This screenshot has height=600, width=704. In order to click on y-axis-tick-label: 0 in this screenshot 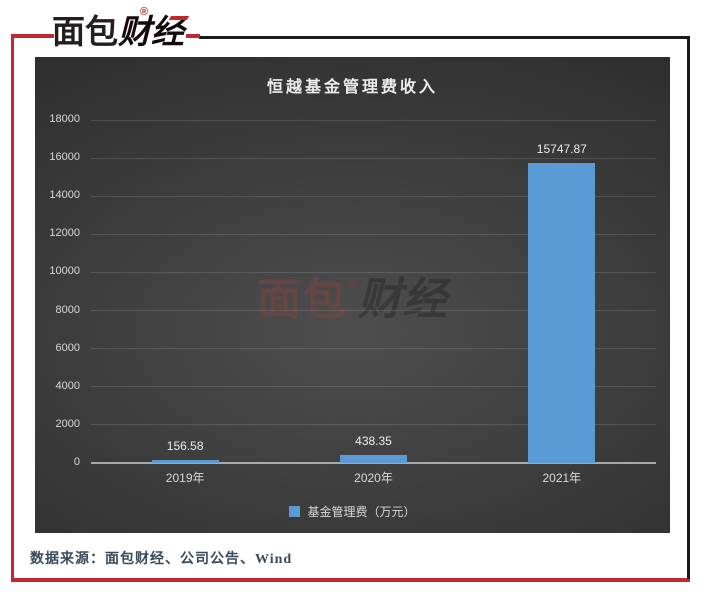, I will do `click(76, 462)`.